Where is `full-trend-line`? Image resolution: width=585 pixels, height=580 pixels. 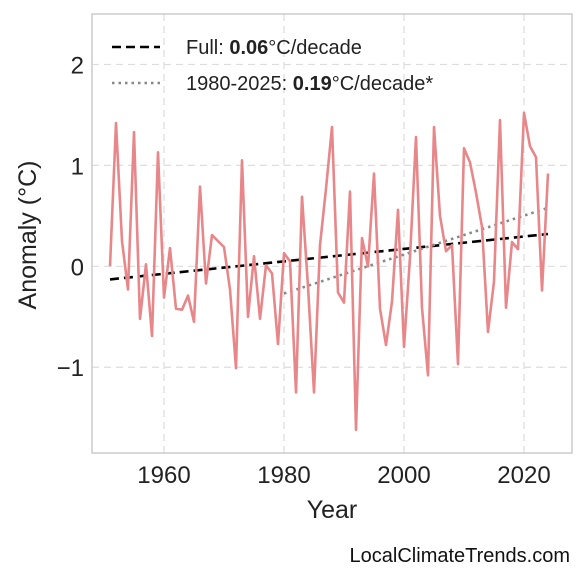
full-trend-line is located at coordinates (329, 256).